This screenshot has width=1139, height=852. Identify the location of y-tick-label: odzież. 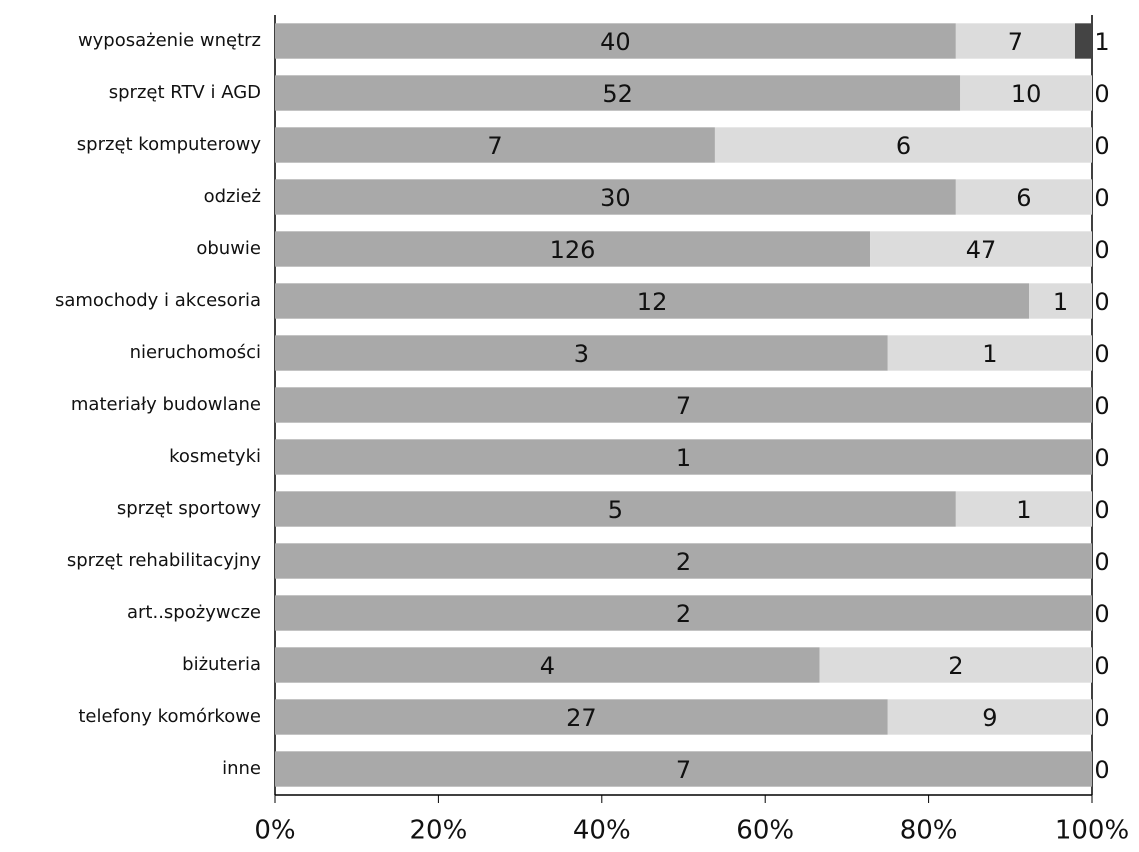
(232, 196).